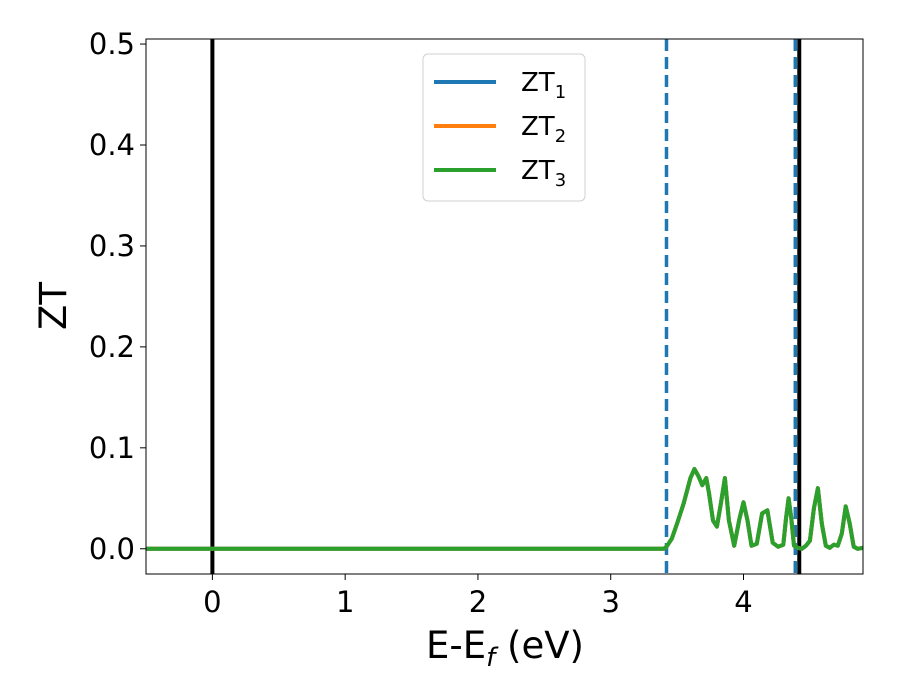 Image resolution: width=900 pixels, height=700 pixels. Describe the element at coordinates (743, 602) in the screenshot. I see `x-tick-label: 4` at that location.